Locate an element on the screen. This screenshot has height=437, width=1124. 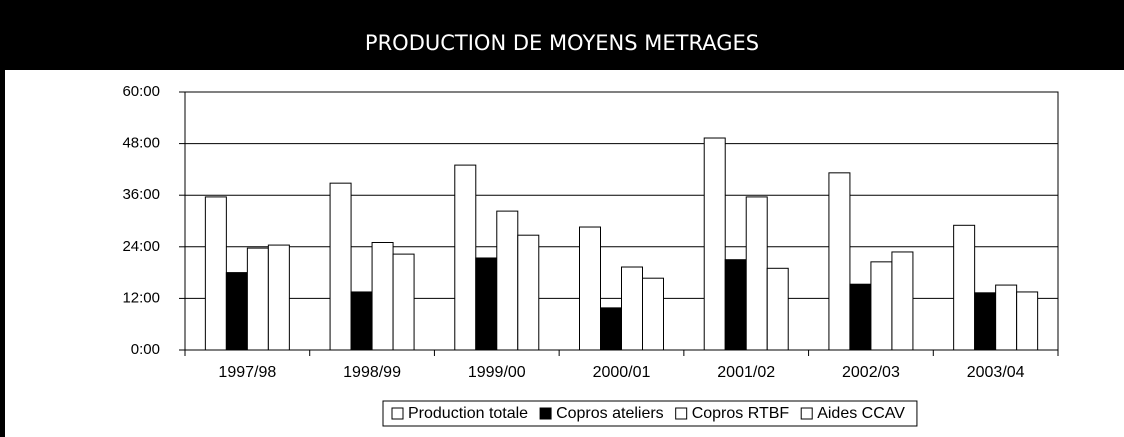
legend-label: Copros ateliers is located at coordinates (610, 413).